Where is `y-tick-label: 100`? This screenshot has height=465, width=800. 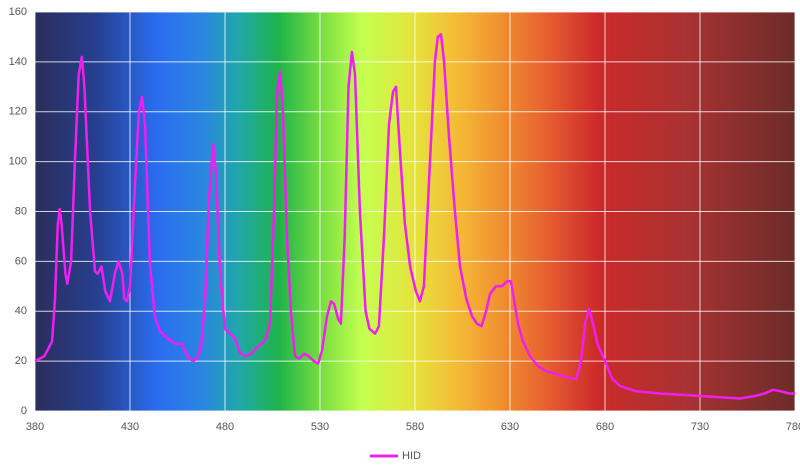 y-tick-label: 100 is located at coordinates (18, 162).